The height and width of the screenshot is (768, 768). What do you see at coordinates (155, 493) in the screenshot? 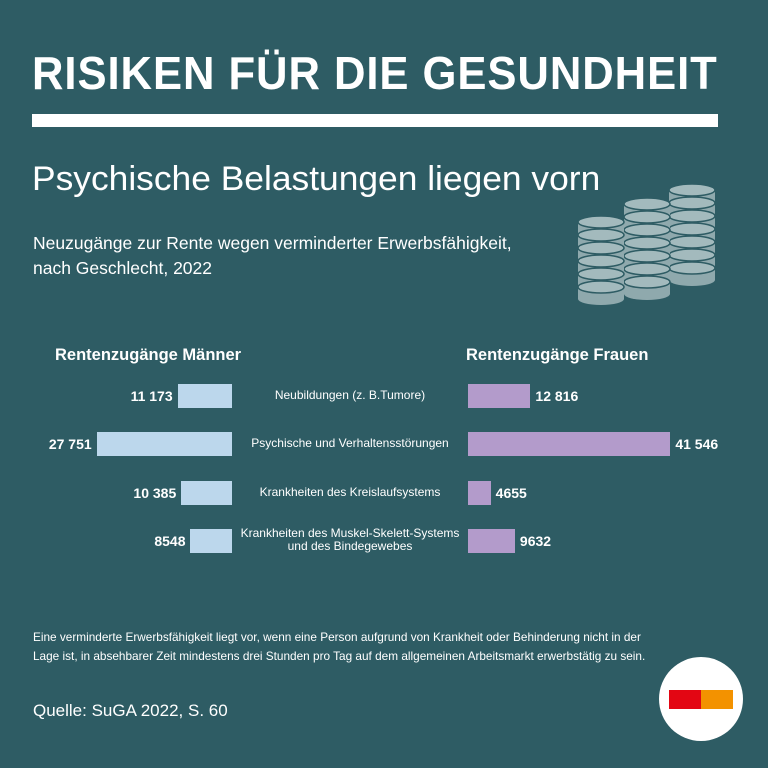
I see `value-label: 10 385` at bounding box center [155, 493].